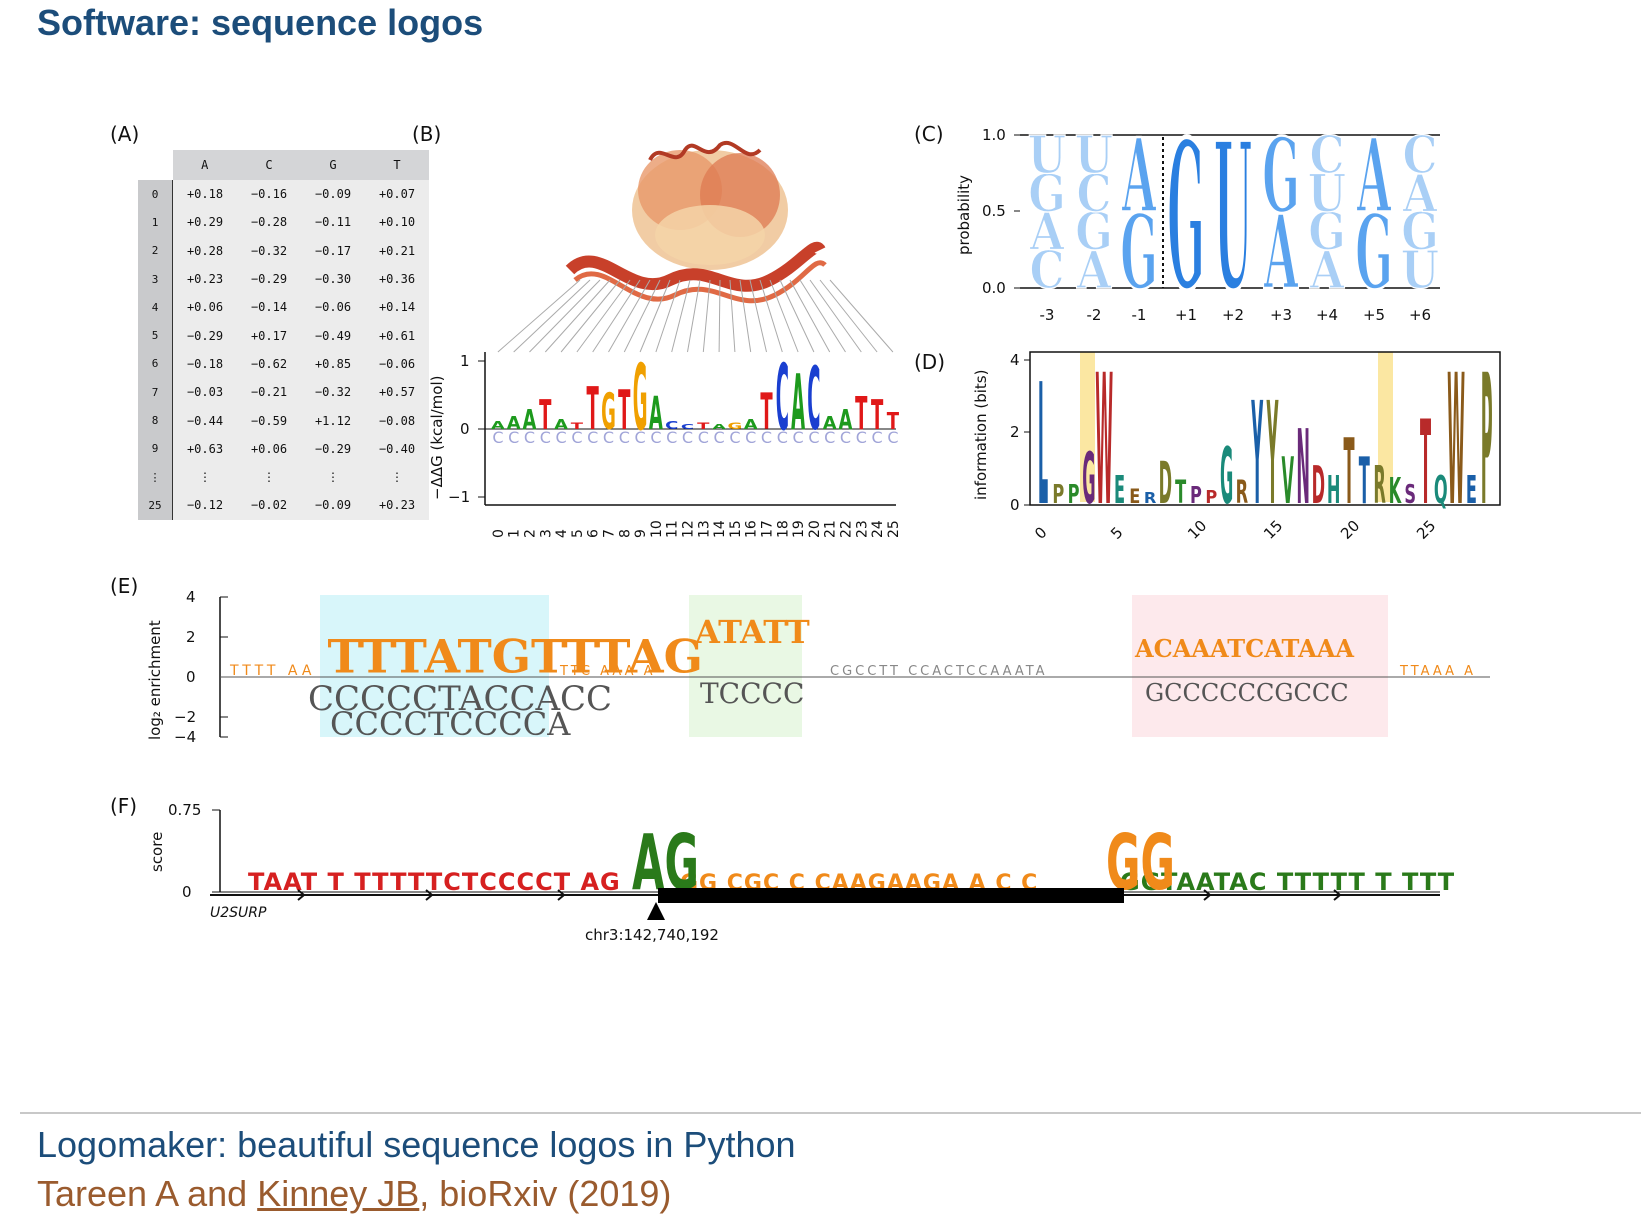  Describe the element at coordinates (155, 477) in the screenshot. I see `row-index: ⋮` at that location.